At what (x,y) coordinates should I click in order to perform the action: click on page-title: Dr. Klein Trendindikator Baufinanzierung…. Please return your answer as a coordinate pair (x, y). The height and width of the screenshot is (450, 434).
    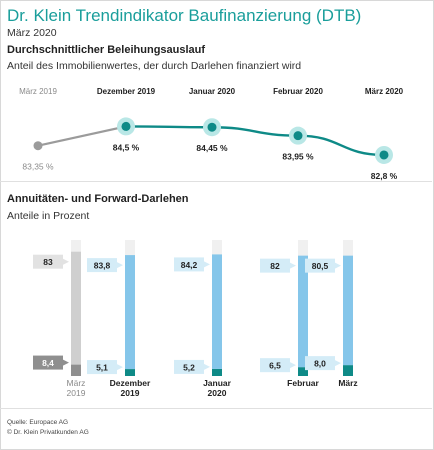
    Looking at the image, I should click on (184, 15).